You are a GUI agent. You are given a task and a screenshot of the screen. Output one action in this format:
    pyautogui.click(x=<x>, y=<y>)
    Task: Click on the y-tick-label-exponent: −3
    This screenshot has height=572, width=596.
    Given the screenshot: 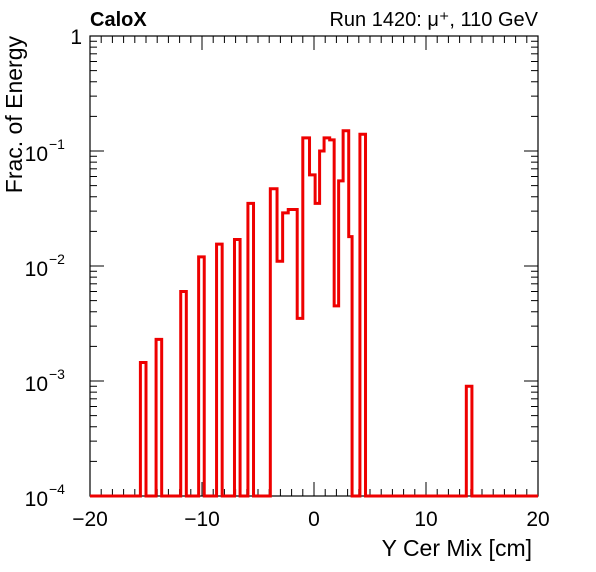 What is the action you would take?
    pyautogui.click(x=57, y=374)
    